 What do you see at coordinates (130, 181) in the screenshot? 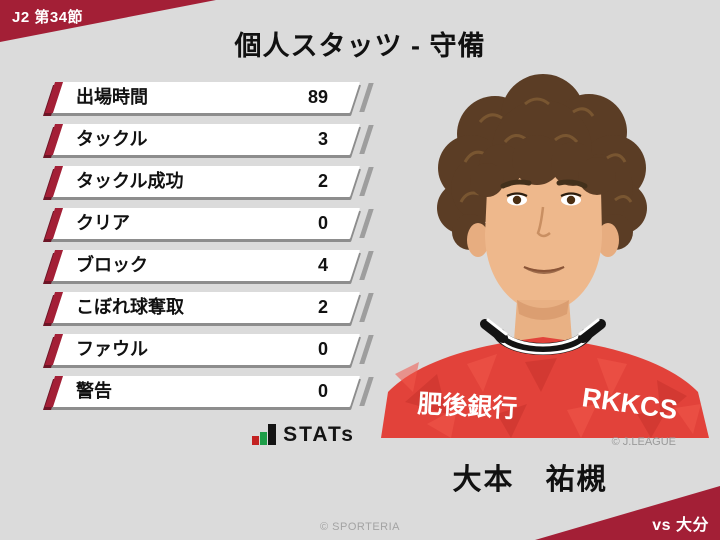
I see `stat-label: タックル成功` at bounding box center [130, 181].